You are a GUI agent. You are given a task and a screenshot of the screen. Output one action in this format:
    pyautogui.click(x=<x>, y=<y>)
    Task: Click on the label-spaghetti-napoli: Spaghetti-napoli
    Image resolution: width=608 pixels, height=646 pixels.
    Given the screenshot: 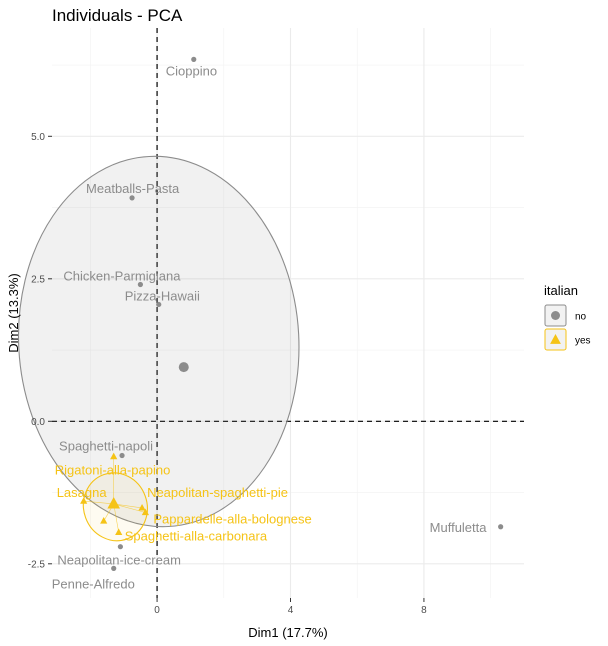 What is the action you would take?
    pyautogui.click(x=106, y=446)
    